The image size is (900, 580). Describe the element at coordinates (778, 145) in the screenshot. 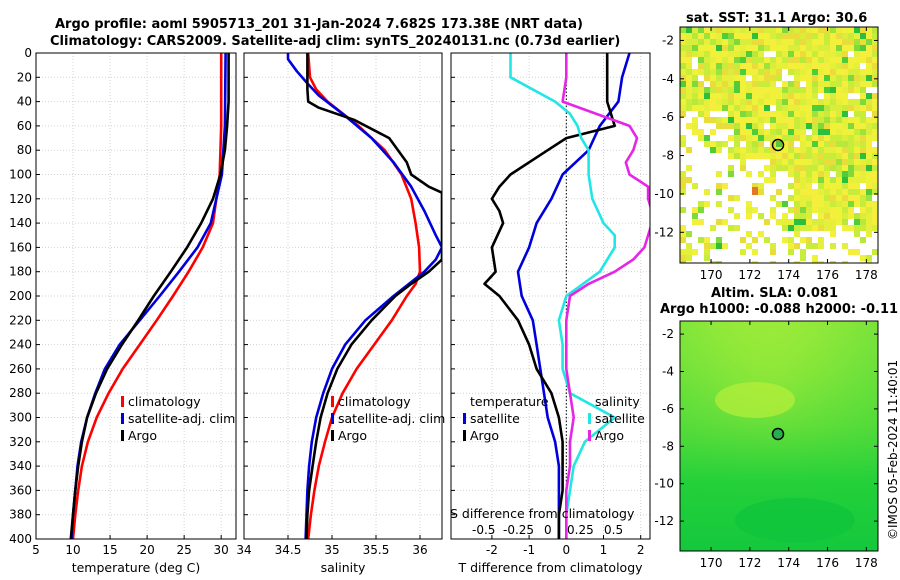

I see `sst-argo-marker` at that location.